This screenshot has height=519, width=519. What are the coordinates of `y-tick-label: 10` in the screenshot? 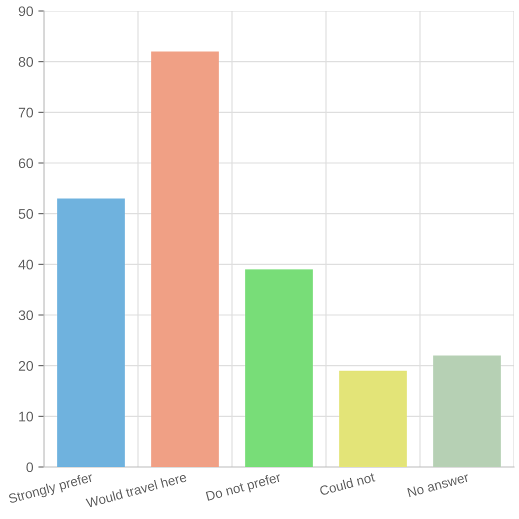 It's located at (26, 417).